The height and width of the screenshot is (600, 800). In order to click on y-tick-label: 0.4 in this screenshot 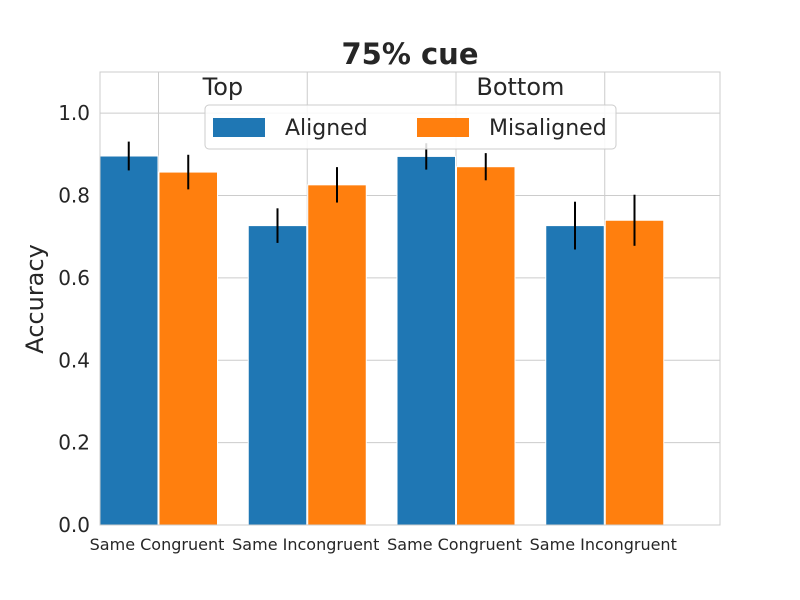, I will do `click(74, 360)`.